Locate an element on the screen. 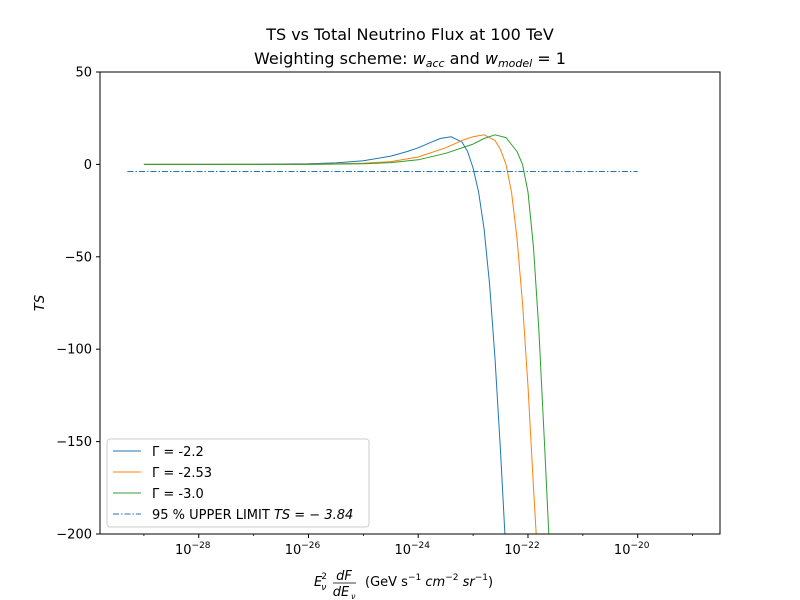  x-axis-label: Eν2 is located at coordinates (320, 582).